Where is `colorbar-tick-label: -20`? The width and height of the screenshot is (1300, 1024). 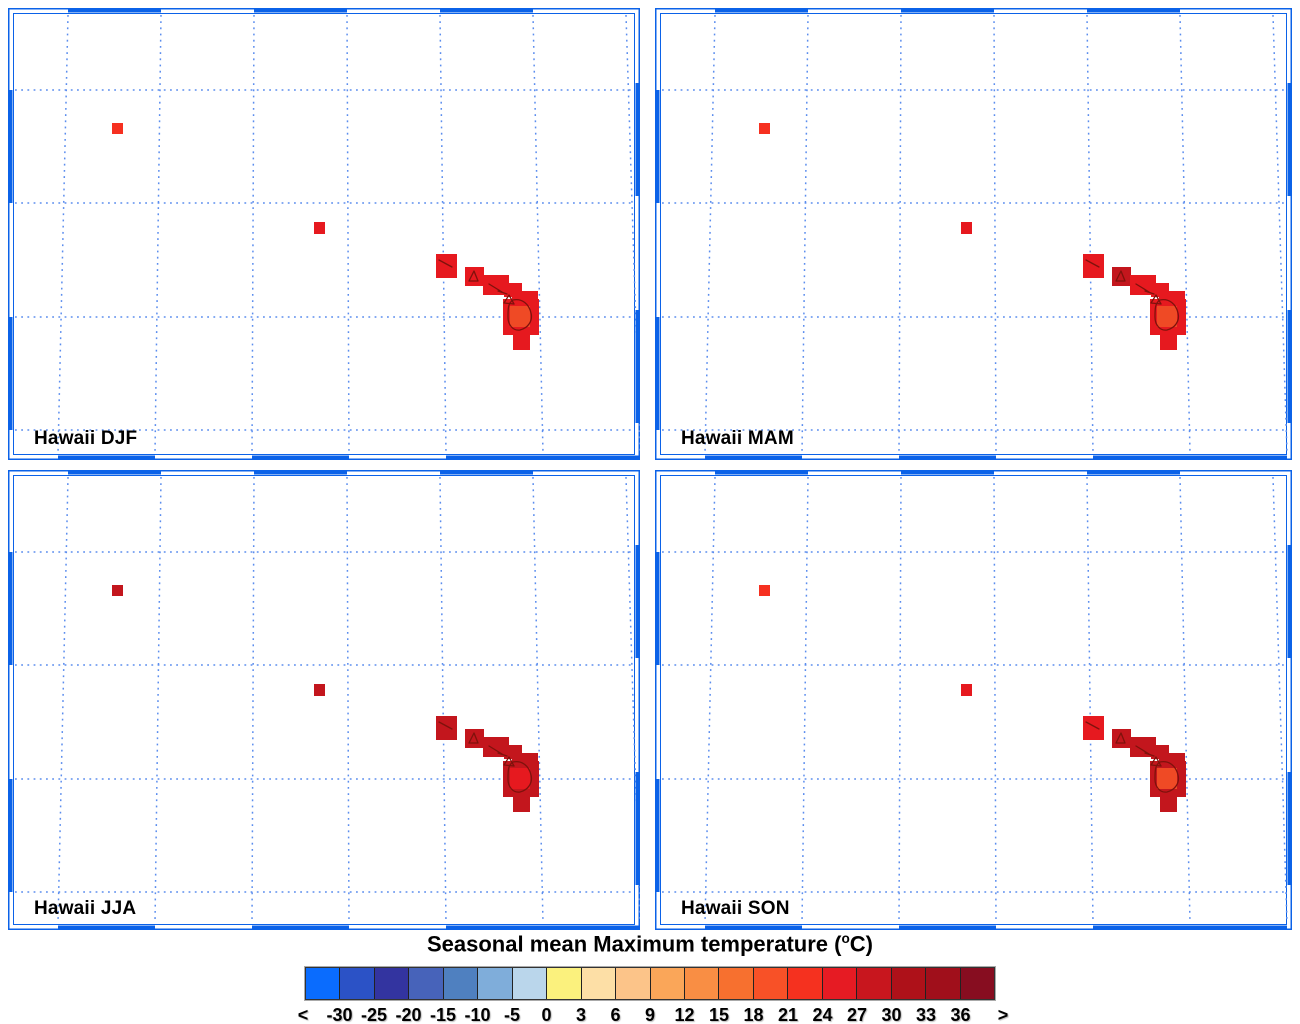
colorbar-tick-label: -20 is located at coordinates (408, 1014).